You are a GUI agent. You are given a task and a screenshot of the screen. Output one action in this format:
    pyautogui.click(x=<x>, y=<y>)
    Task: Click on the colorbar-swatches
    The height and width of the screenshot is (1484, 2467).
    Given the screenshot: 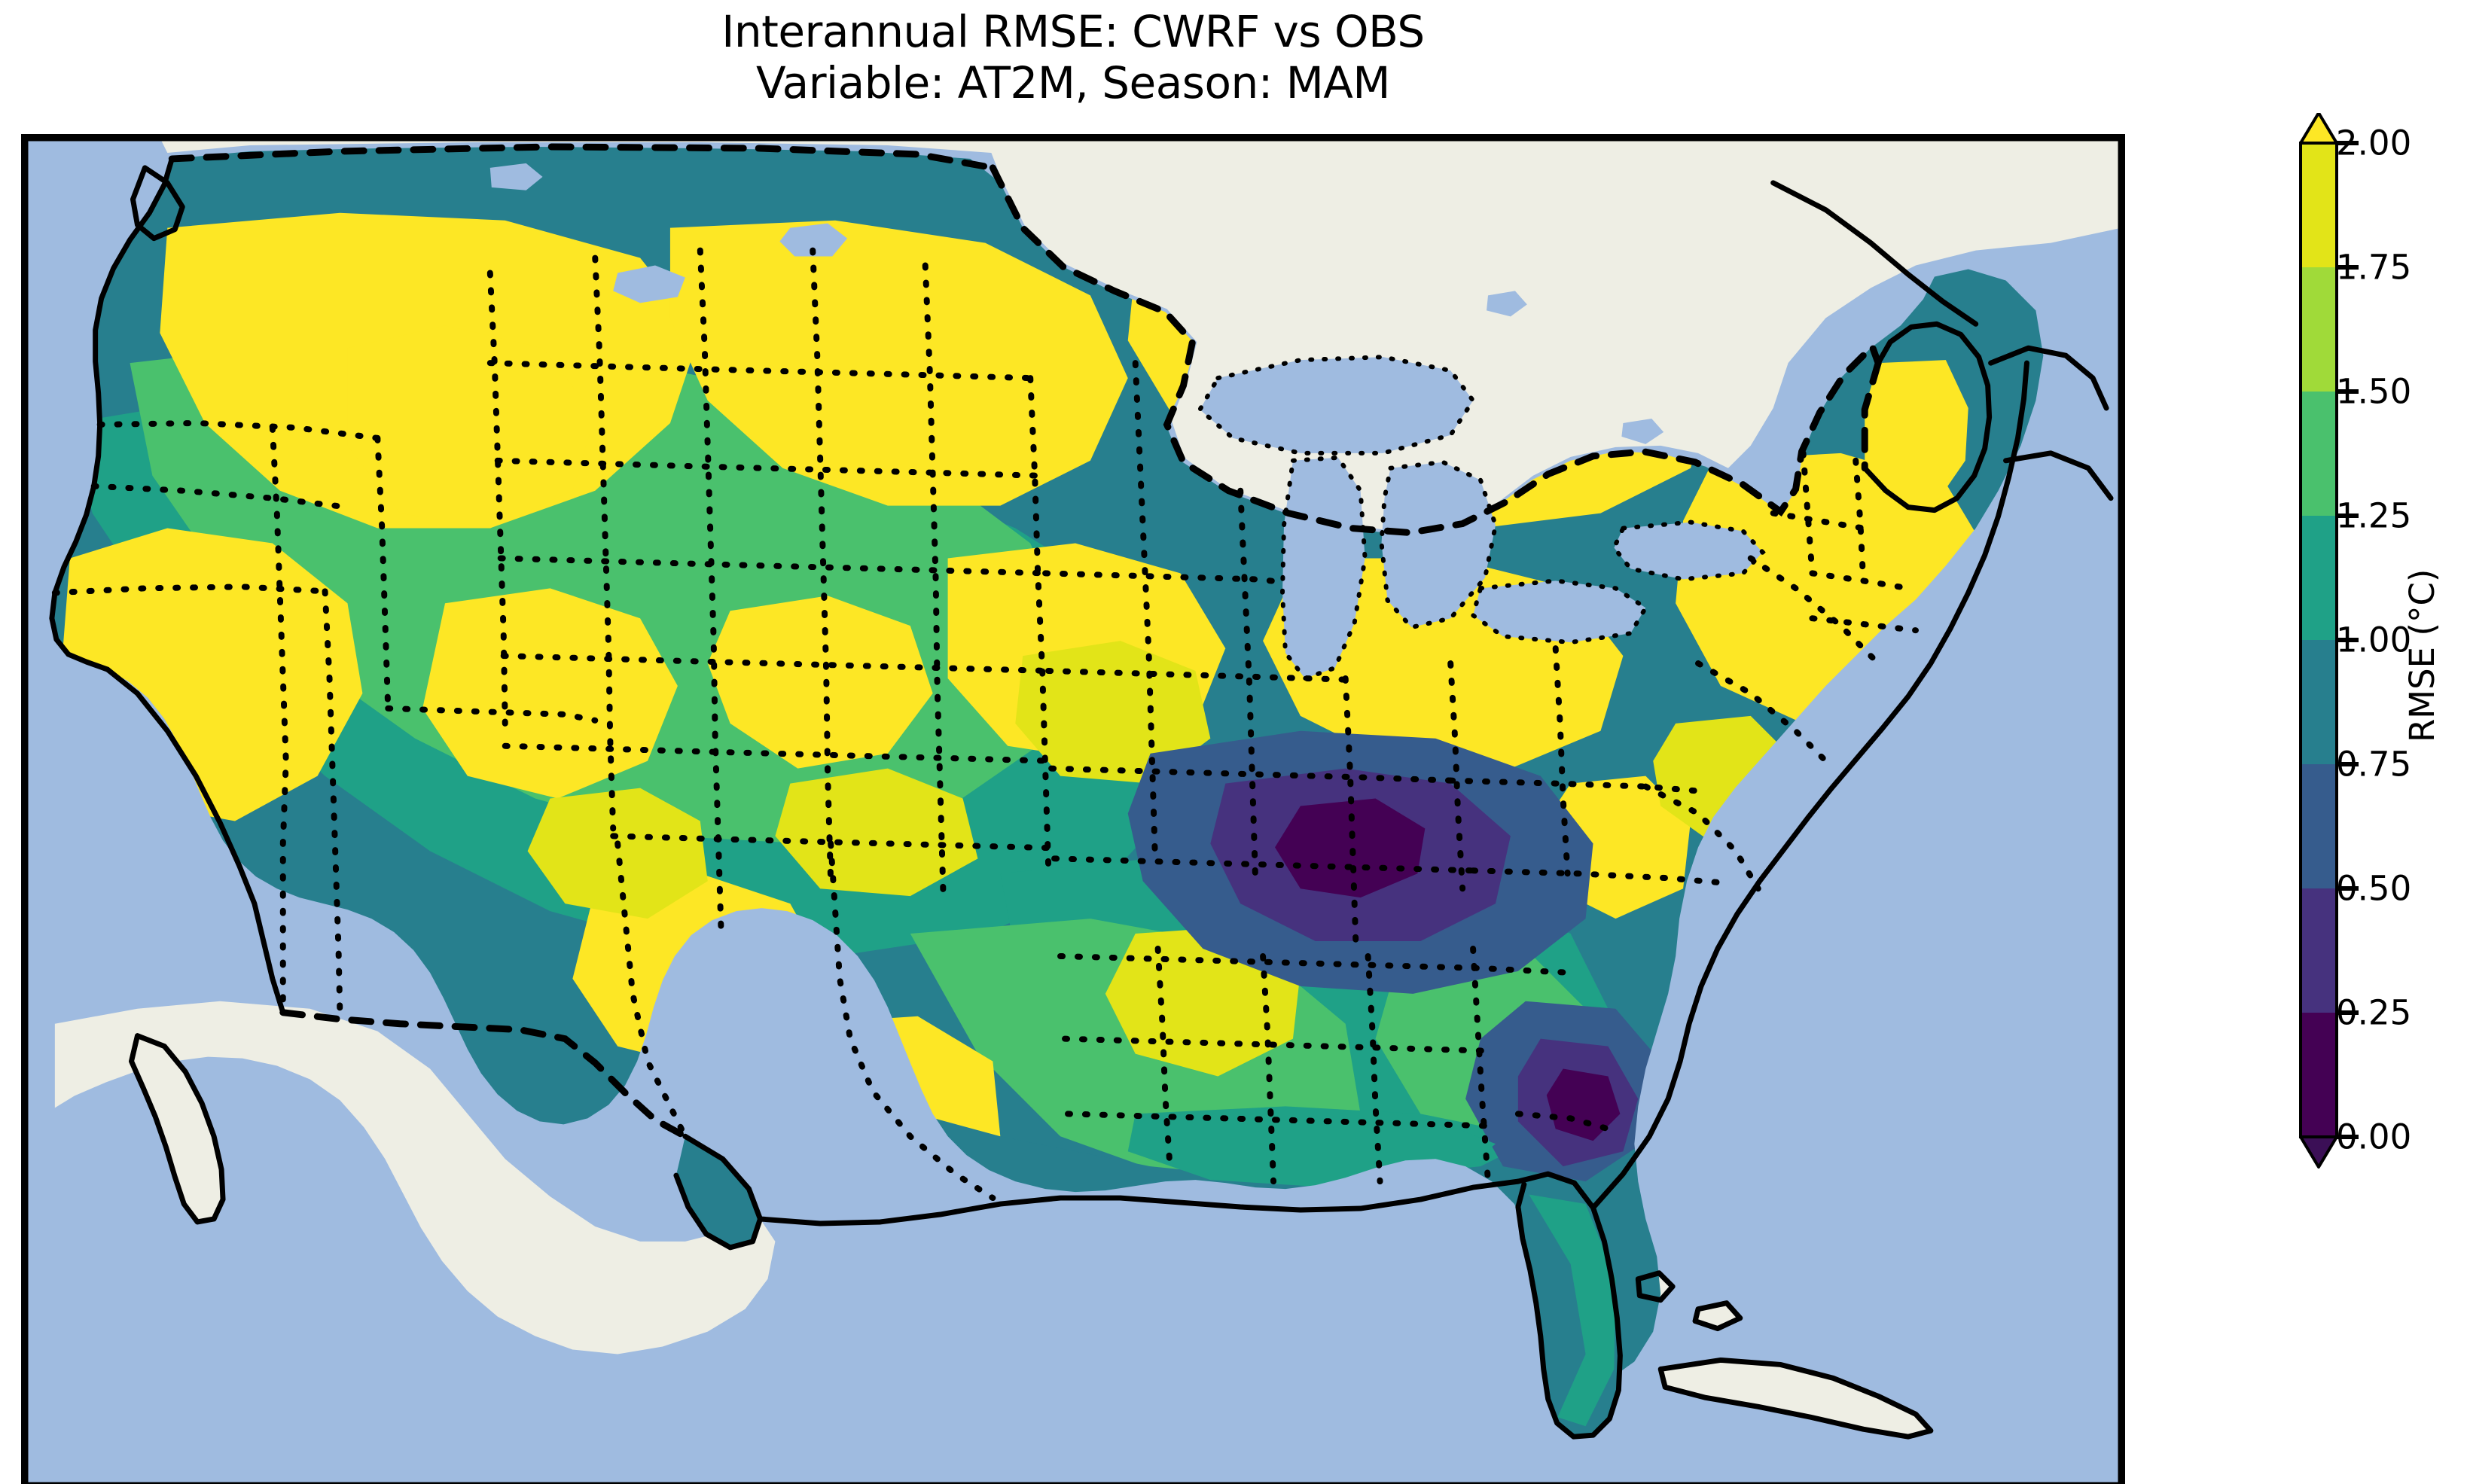 What is the action you would take?
    pyautogui.click(x=2329, y=641)
    